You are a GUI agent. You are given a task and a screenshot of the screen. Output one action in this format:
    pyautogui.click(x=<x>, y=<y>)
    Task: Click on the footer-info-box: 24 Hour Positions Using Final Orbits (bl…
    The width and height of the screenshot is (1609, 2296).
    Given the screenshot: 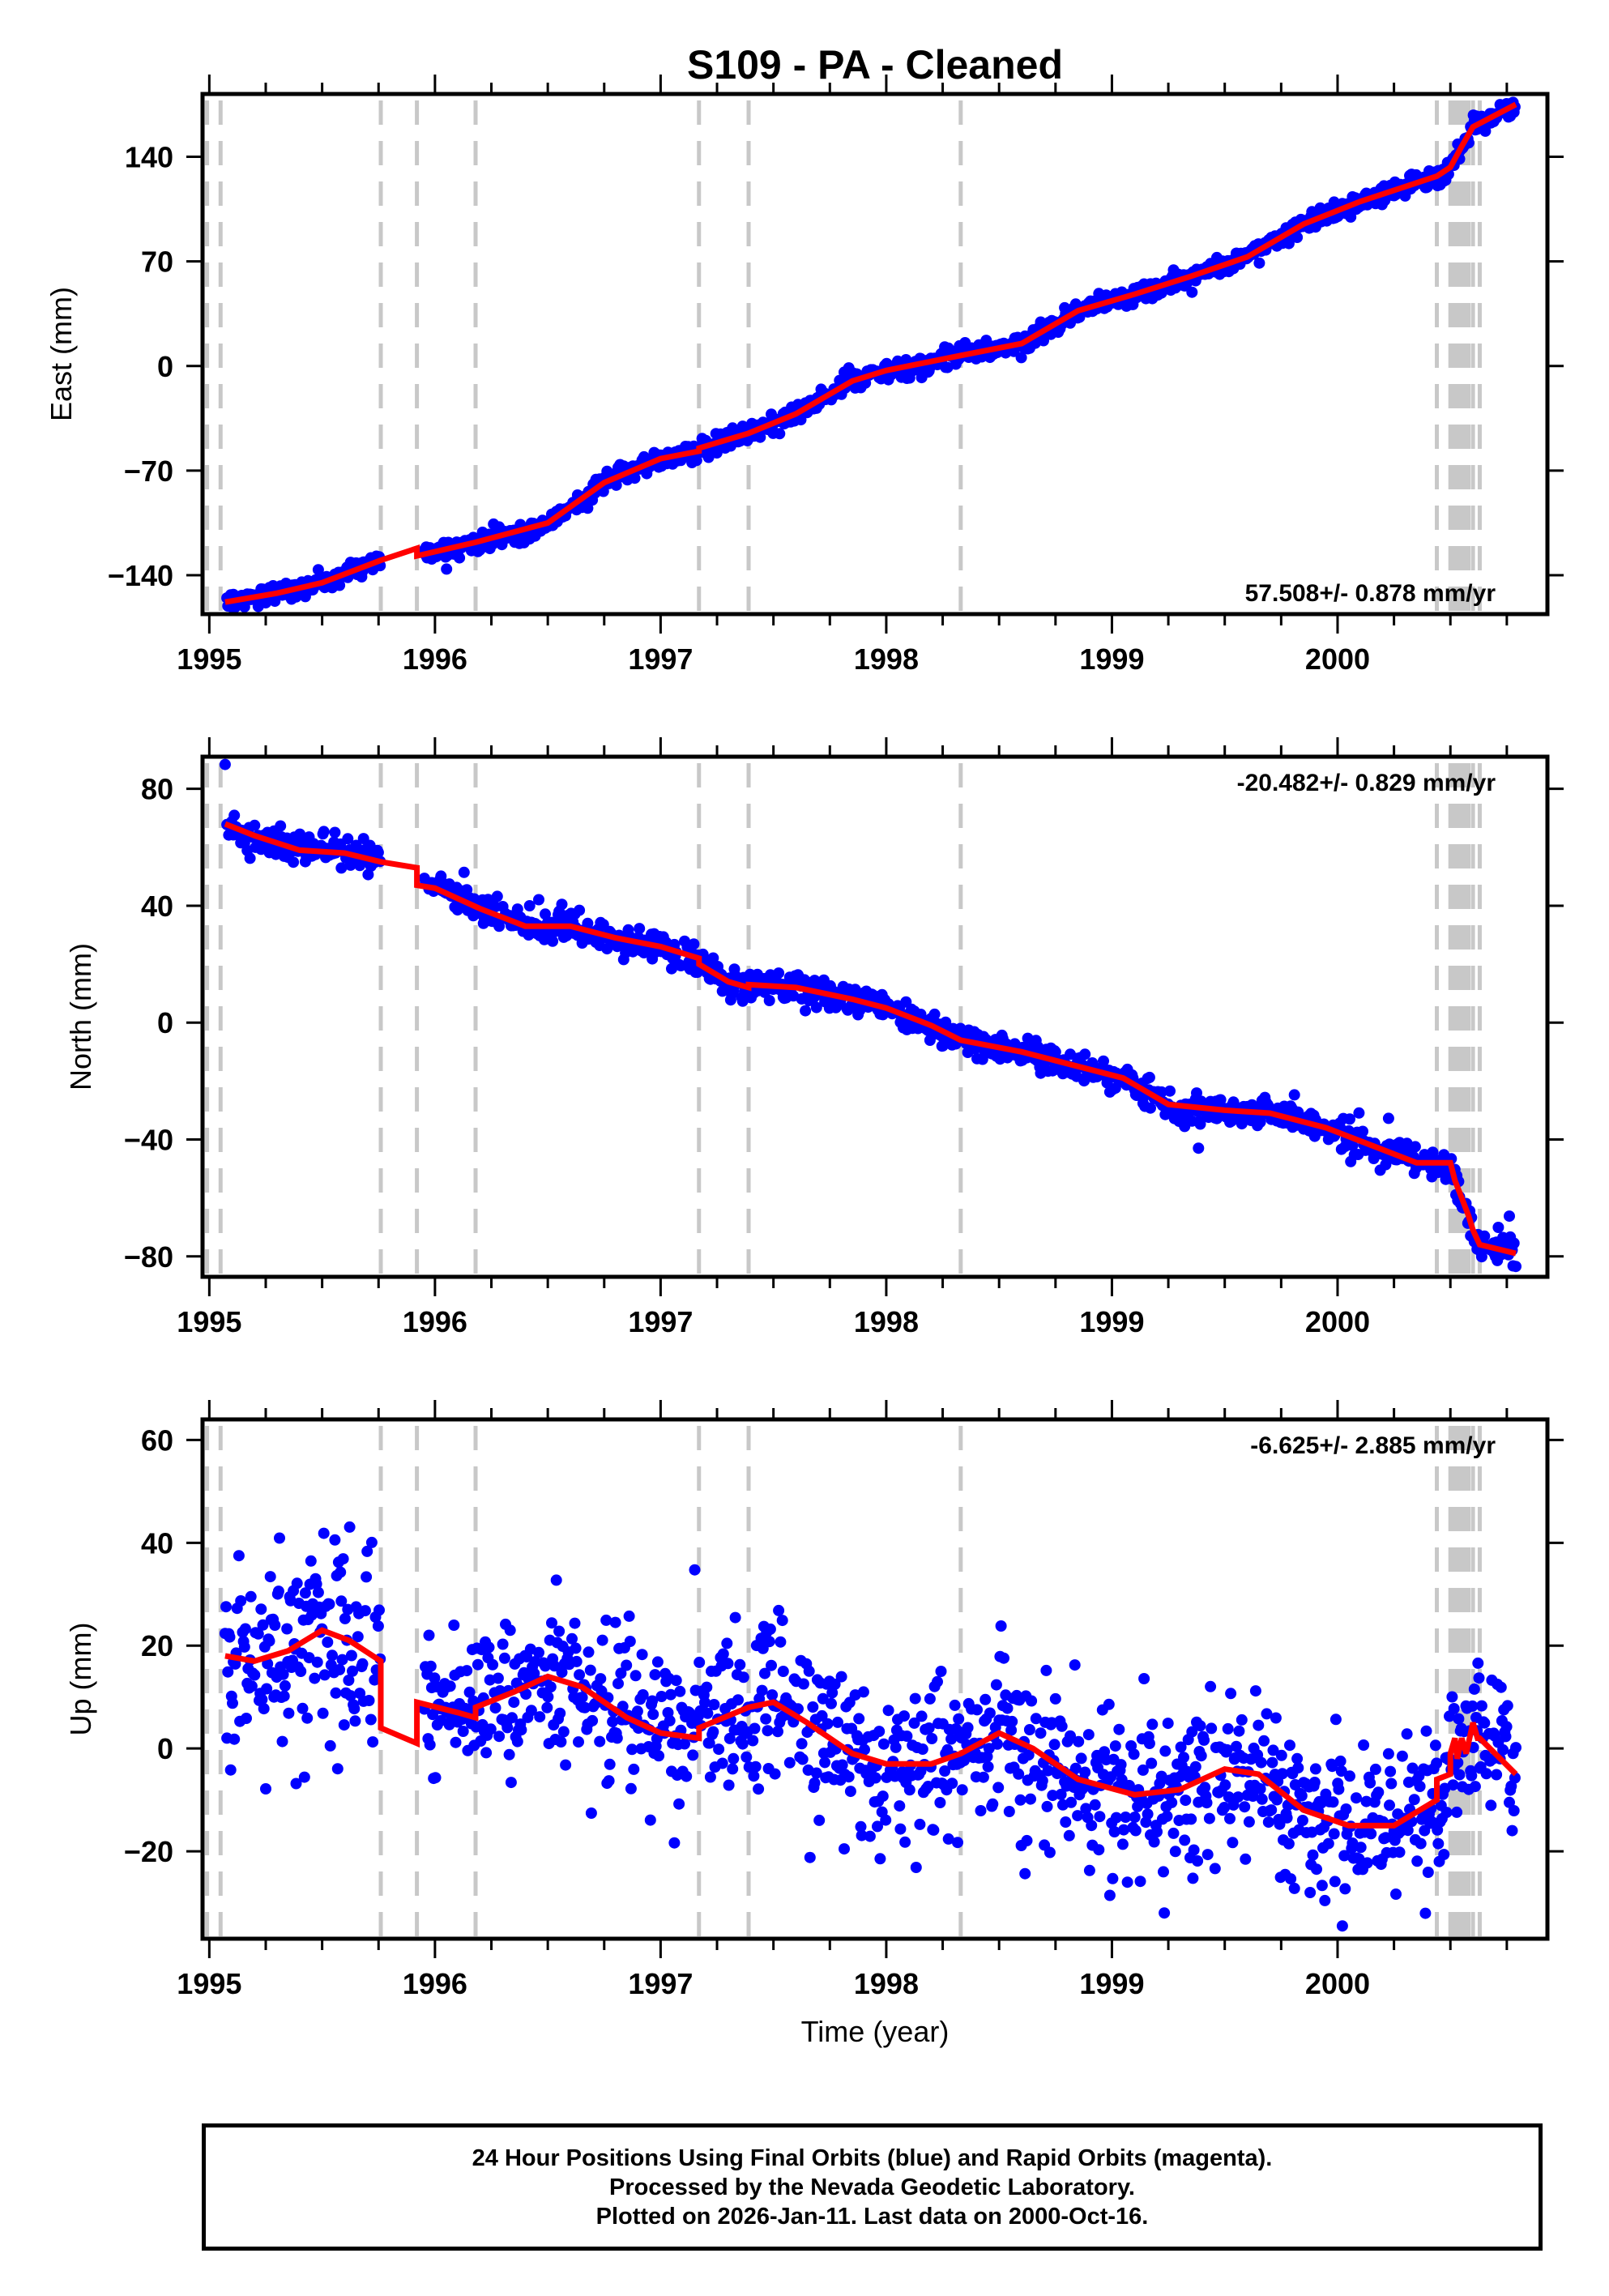 What is the action you would take?
    pyautogui.click(x=872, y=2187)
    